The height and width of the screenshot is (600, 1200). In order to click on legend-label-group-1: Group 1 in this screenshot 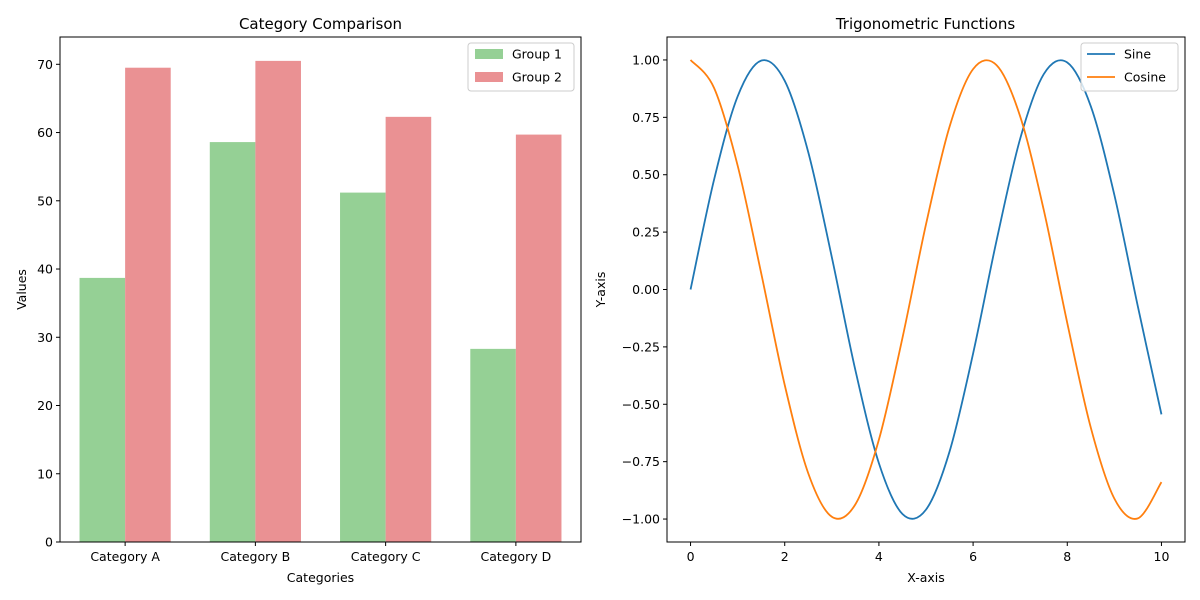, I will do `click(537, 54)`.